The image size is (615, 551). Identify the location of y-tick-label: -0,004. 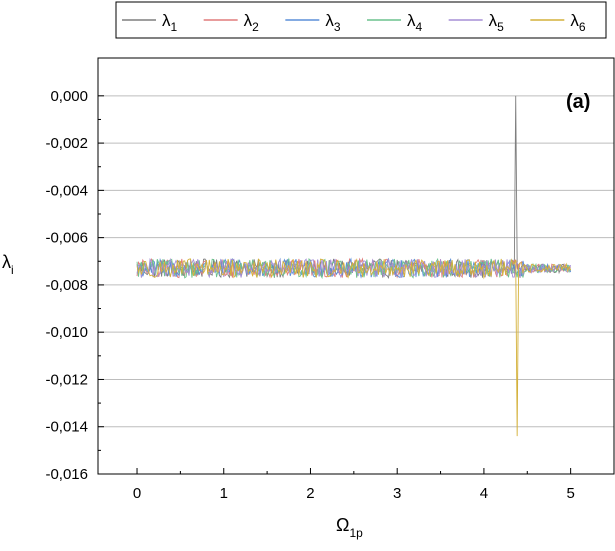
(66, 190).